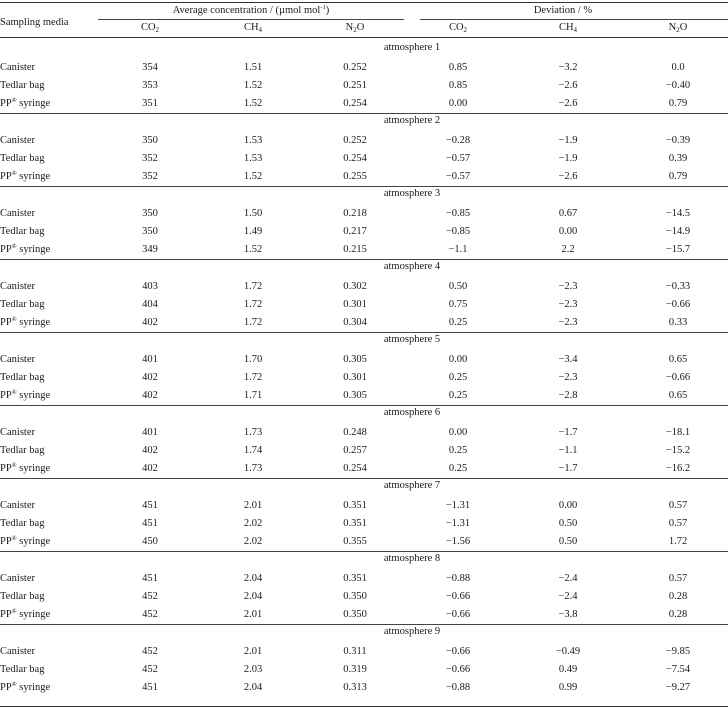 This screenshot has width=728, height=708. What do you see at coordinates (253, 67) in the screenshot?
I see `value-cell: 1.51` at bounding box center [253, 67].